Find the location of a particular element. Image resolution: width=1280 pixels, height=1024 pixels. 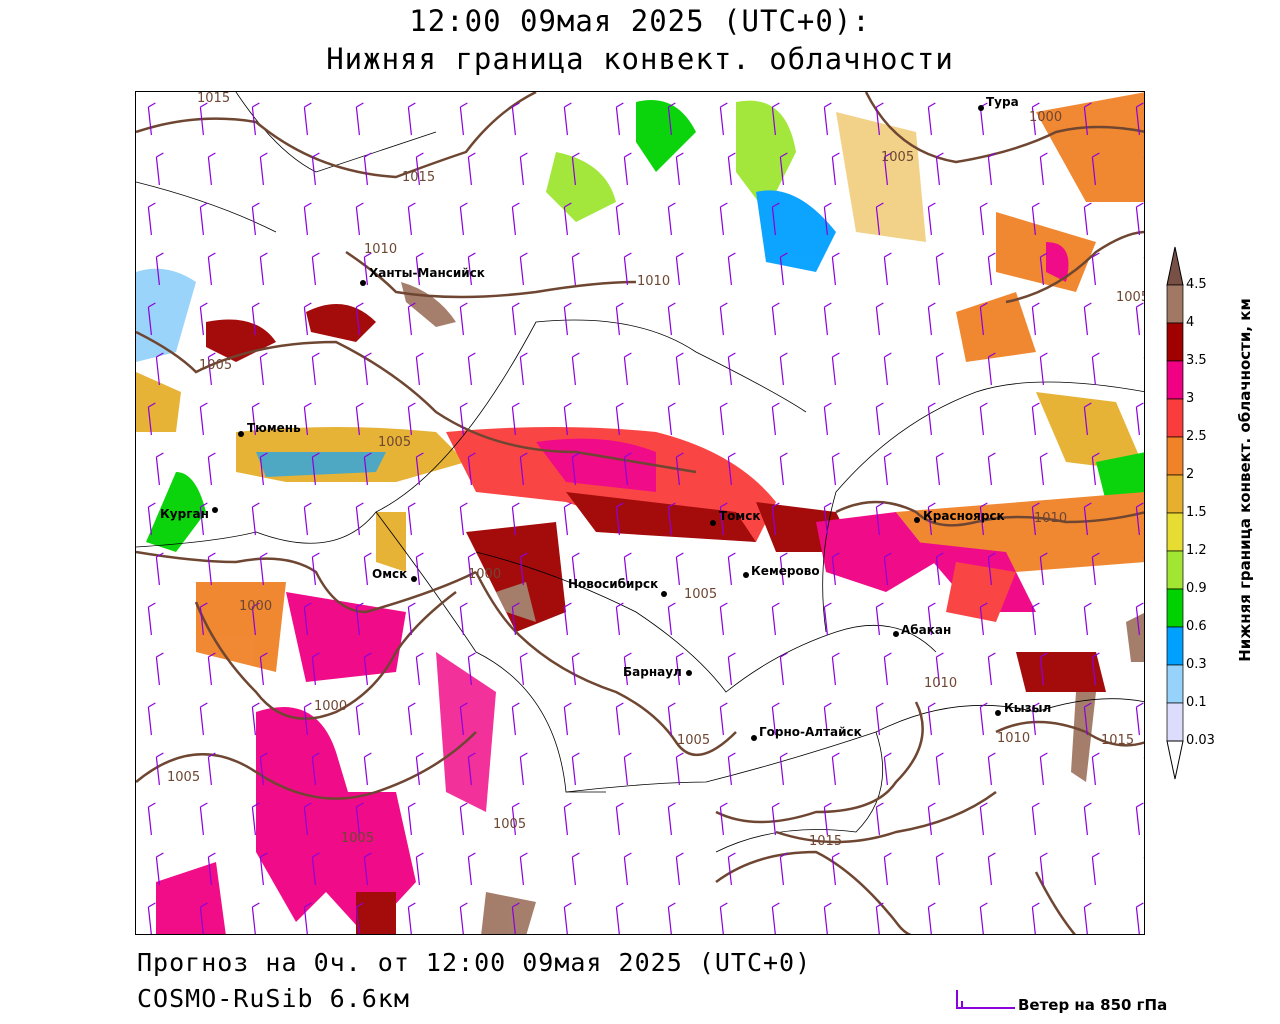

isobar-label: 1000 is located at coordinates (1045, 117).